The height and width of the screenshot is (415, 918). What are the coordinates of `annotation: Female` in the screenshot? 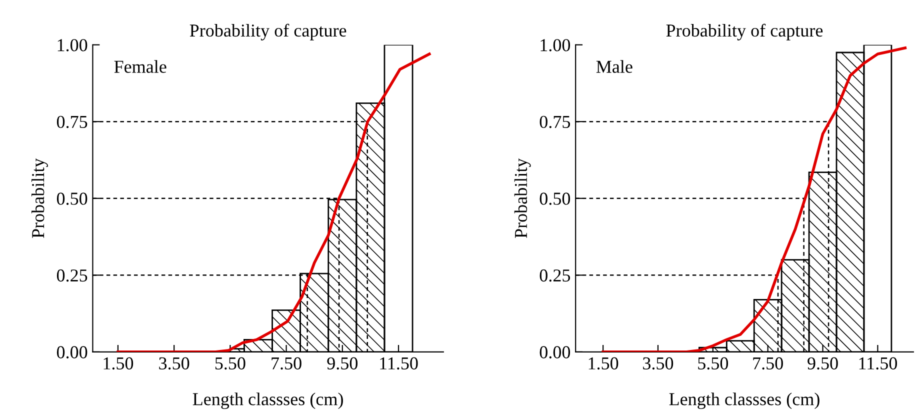 It's located at (140, 66).